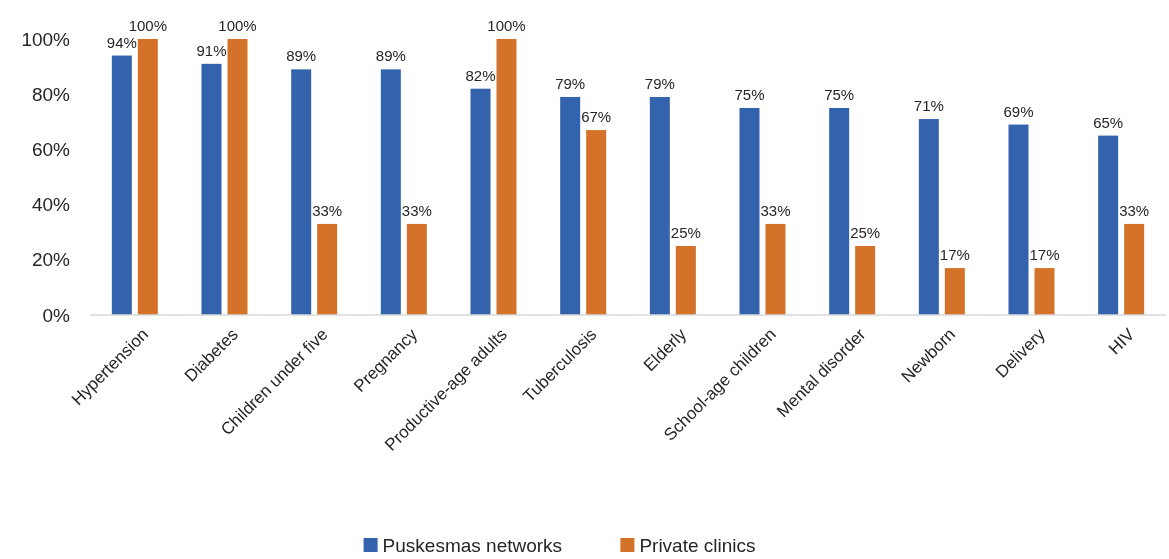 The width and height of the screenshot is (1169, 559). What do you see at coordinates (1018, 111) in the screenshot?
I see `data-label: 69%` at bounding box center [1018, 111].